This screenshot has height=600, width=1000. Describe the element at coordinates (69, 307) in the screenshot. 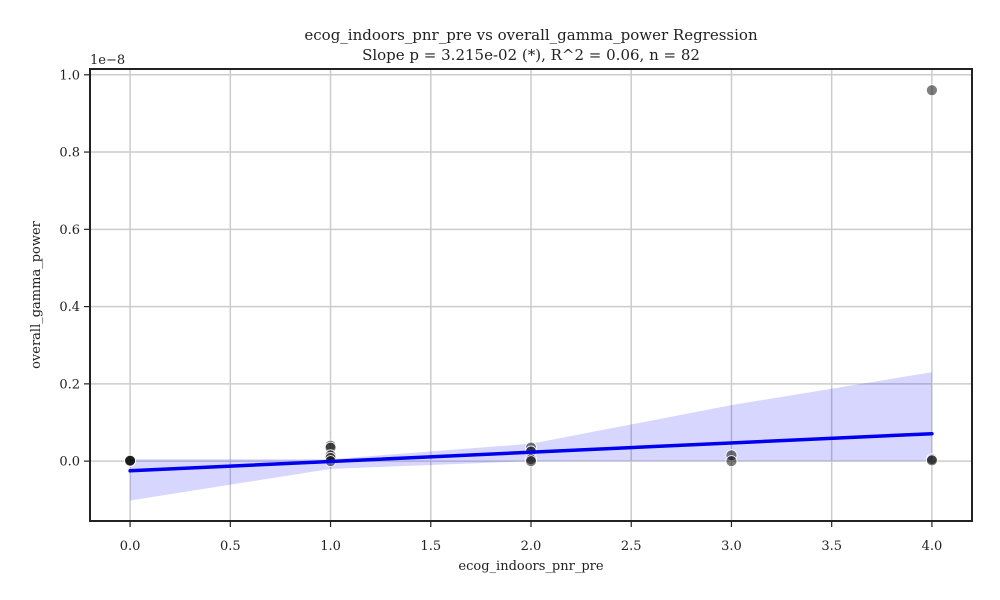

I see `y-tick-label-2: 0.4` at that location.